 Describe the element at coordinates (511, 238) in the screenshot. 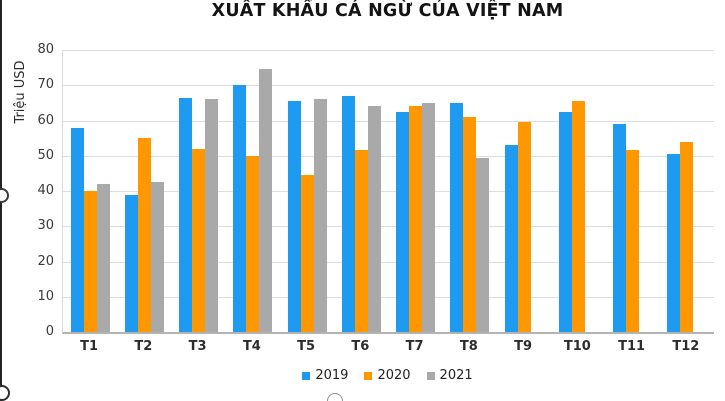

I see `bar-2019-t9` at that location.